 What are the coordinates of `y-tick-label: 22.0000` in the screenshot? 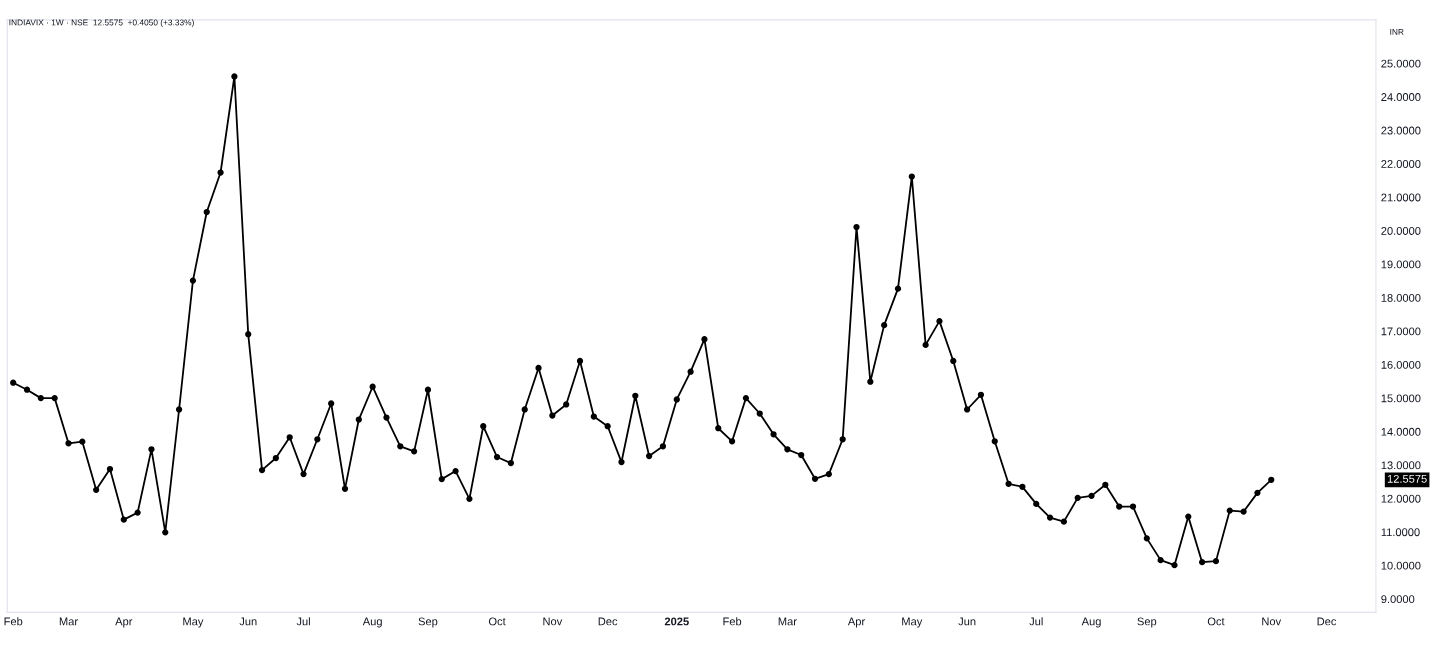 It's located at (1401, 164).